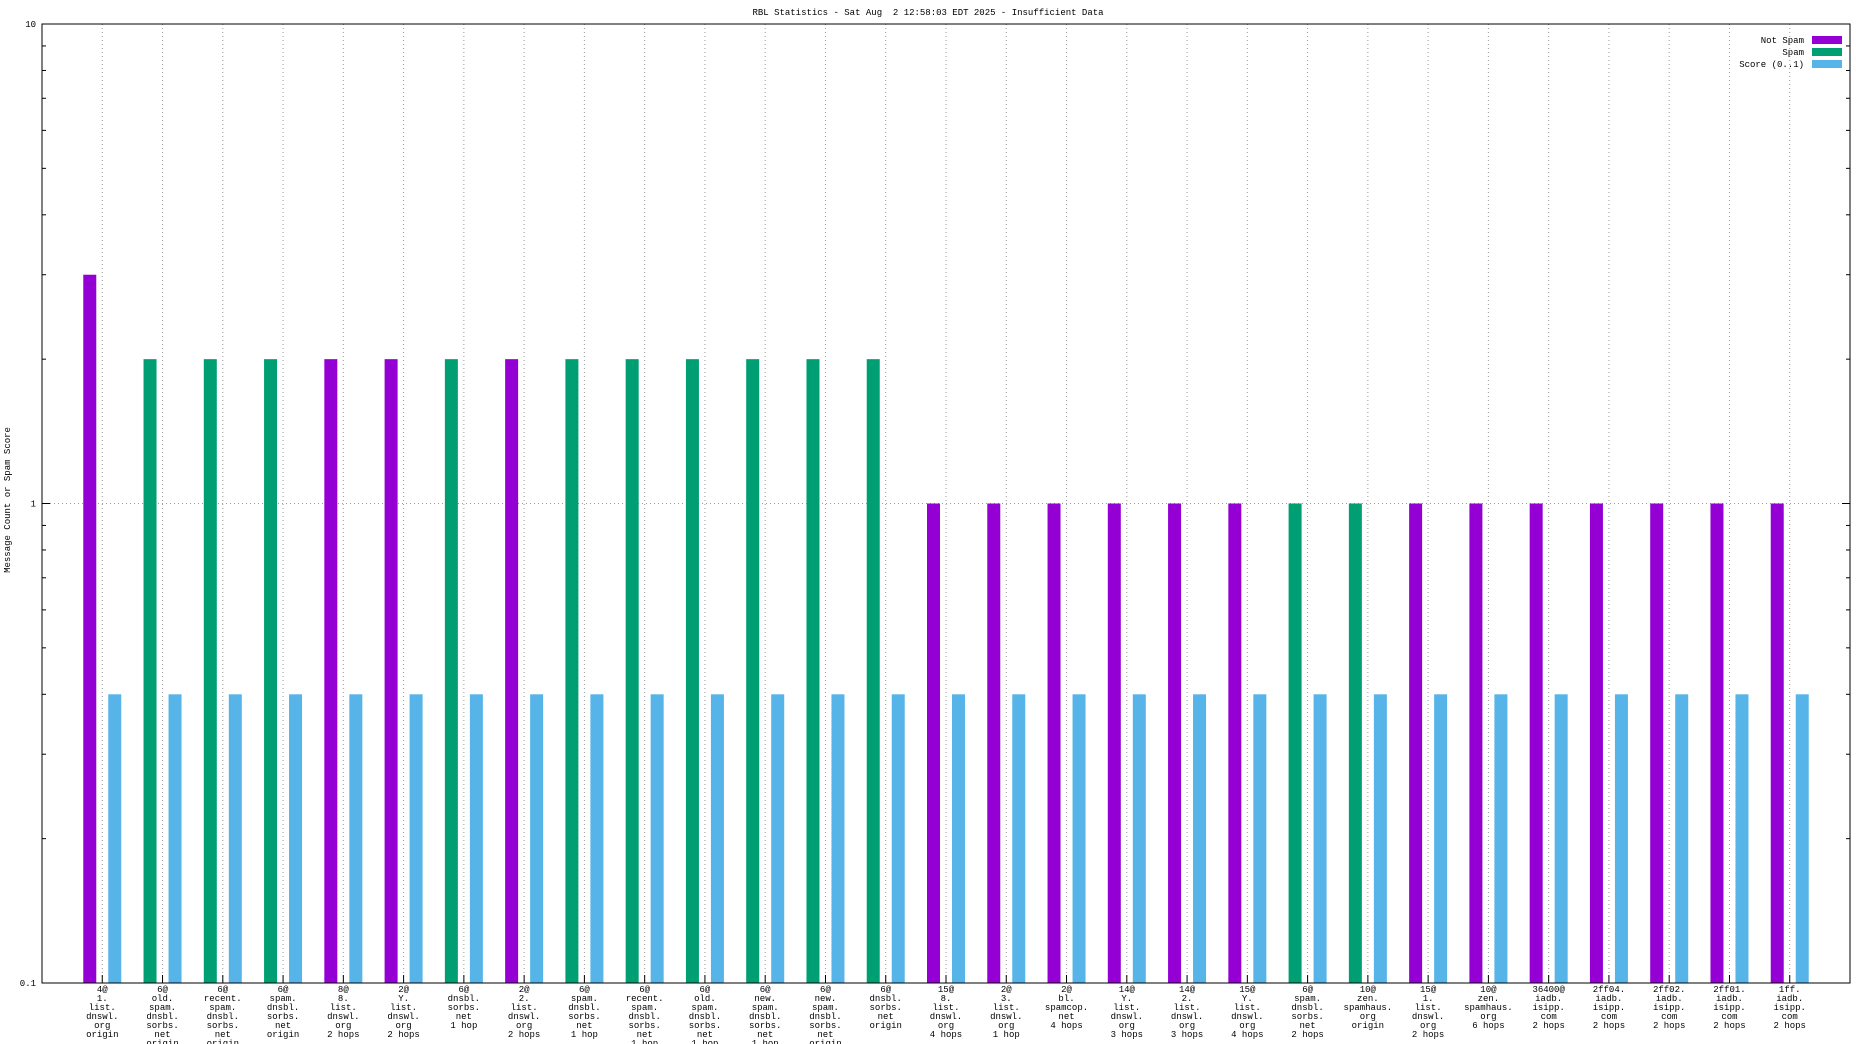 This screenshot has width=1856, height=1044. I want to click on x-tick-label: 6@ dnsbl. sorbs. net origin, so click(886, 1008).